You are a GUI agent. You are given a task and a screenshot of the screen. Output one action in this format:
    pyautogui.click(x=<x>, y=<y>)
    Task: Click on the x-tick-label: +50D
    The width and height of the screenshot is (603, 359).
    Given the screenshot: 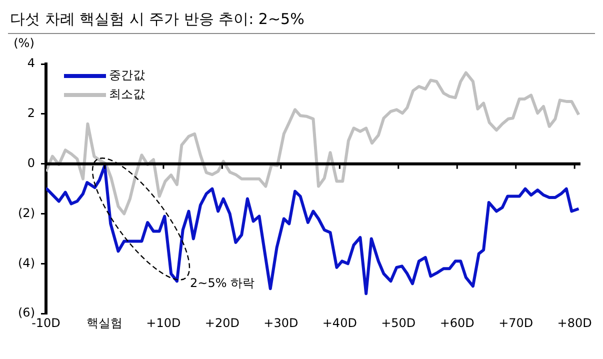 What is the action you would take?
    pyautogui.click(x=398, y=323)
    